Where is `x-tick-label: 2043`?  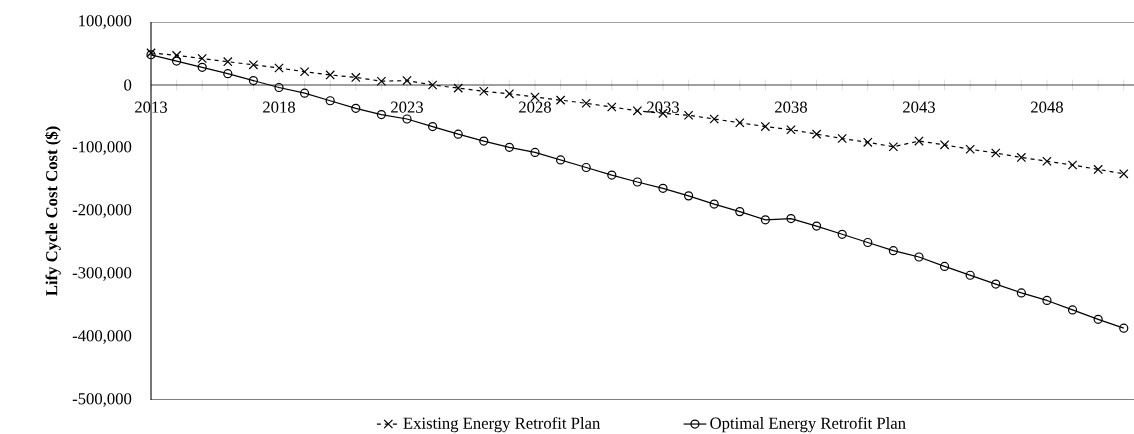
x-tick-label: 2043 is located at coordinates (919, 107).